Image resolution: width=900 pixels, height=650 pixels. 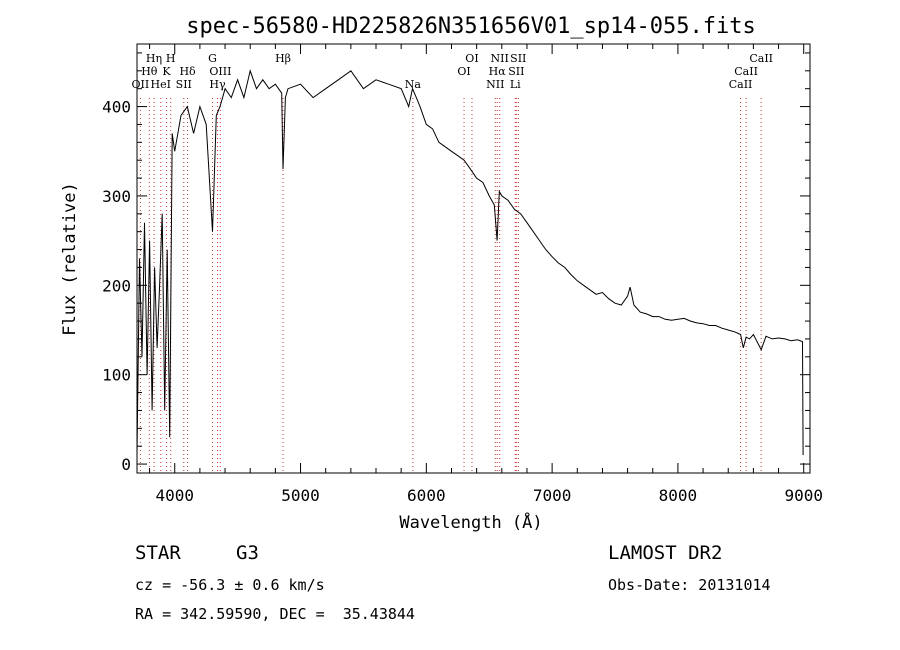 What do you see at coordinates (116, 107) in the screenshot?
I see `y-tick-label: 400` at bounding box center [116, 107].